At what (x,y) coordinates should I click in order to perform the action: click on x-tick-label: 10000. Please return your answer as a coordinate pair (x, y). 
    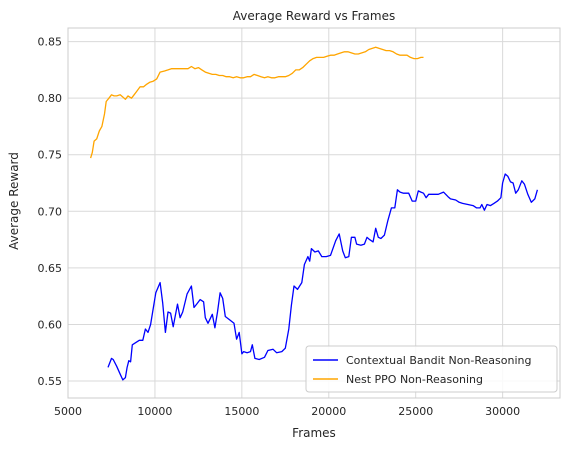
    Looking at the image, I should click on (154, 411).